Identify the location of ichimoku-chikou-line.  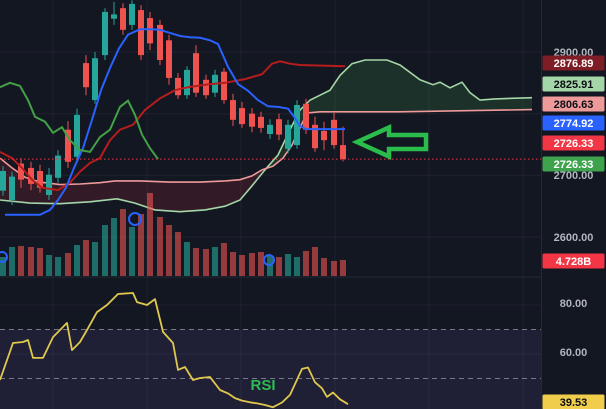
(79, 120).